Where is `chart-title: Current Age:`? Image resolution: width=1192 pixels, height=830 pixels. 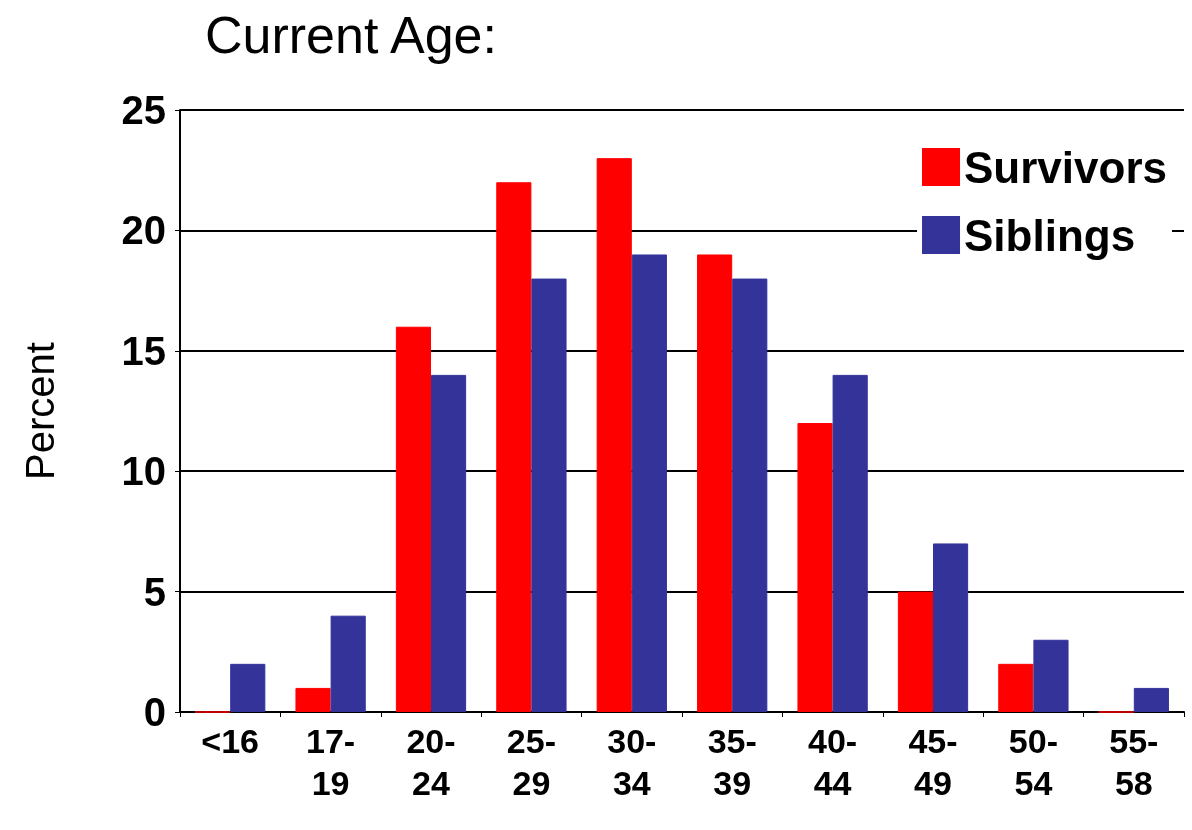 chart-title: Current Age: is located at coordinates (351, 35).